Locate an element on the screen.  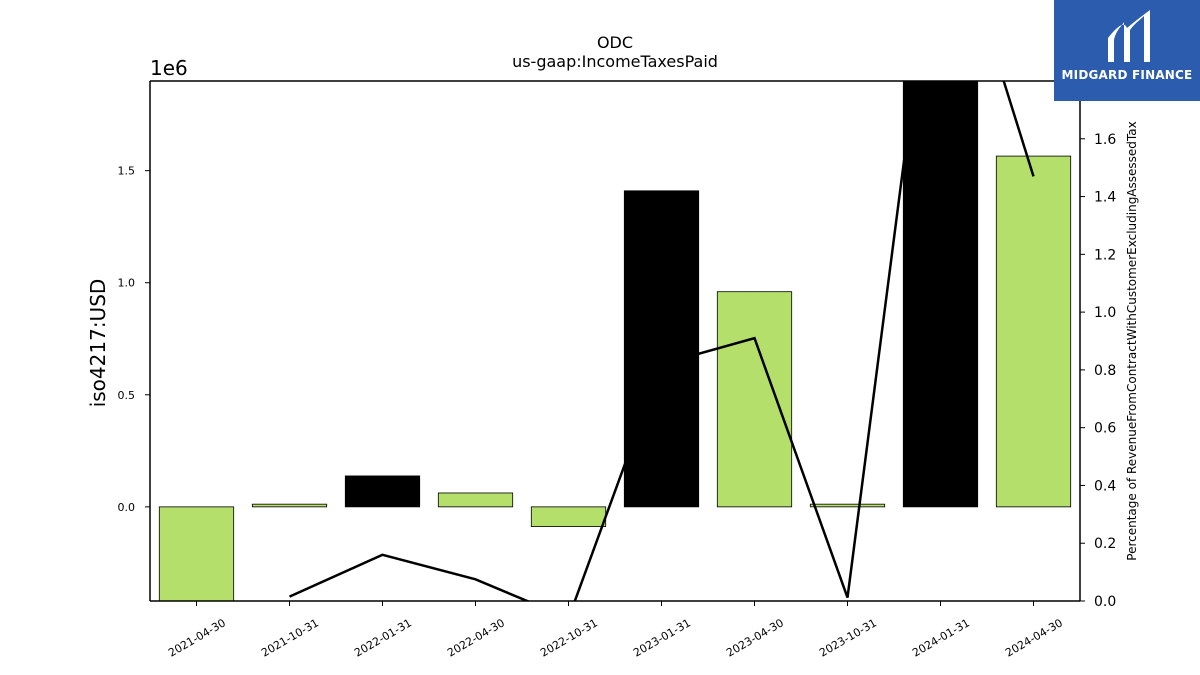
chart-subtitle: us-gaap:IncomeTaxesPaid is located at coordinates (615, 61).